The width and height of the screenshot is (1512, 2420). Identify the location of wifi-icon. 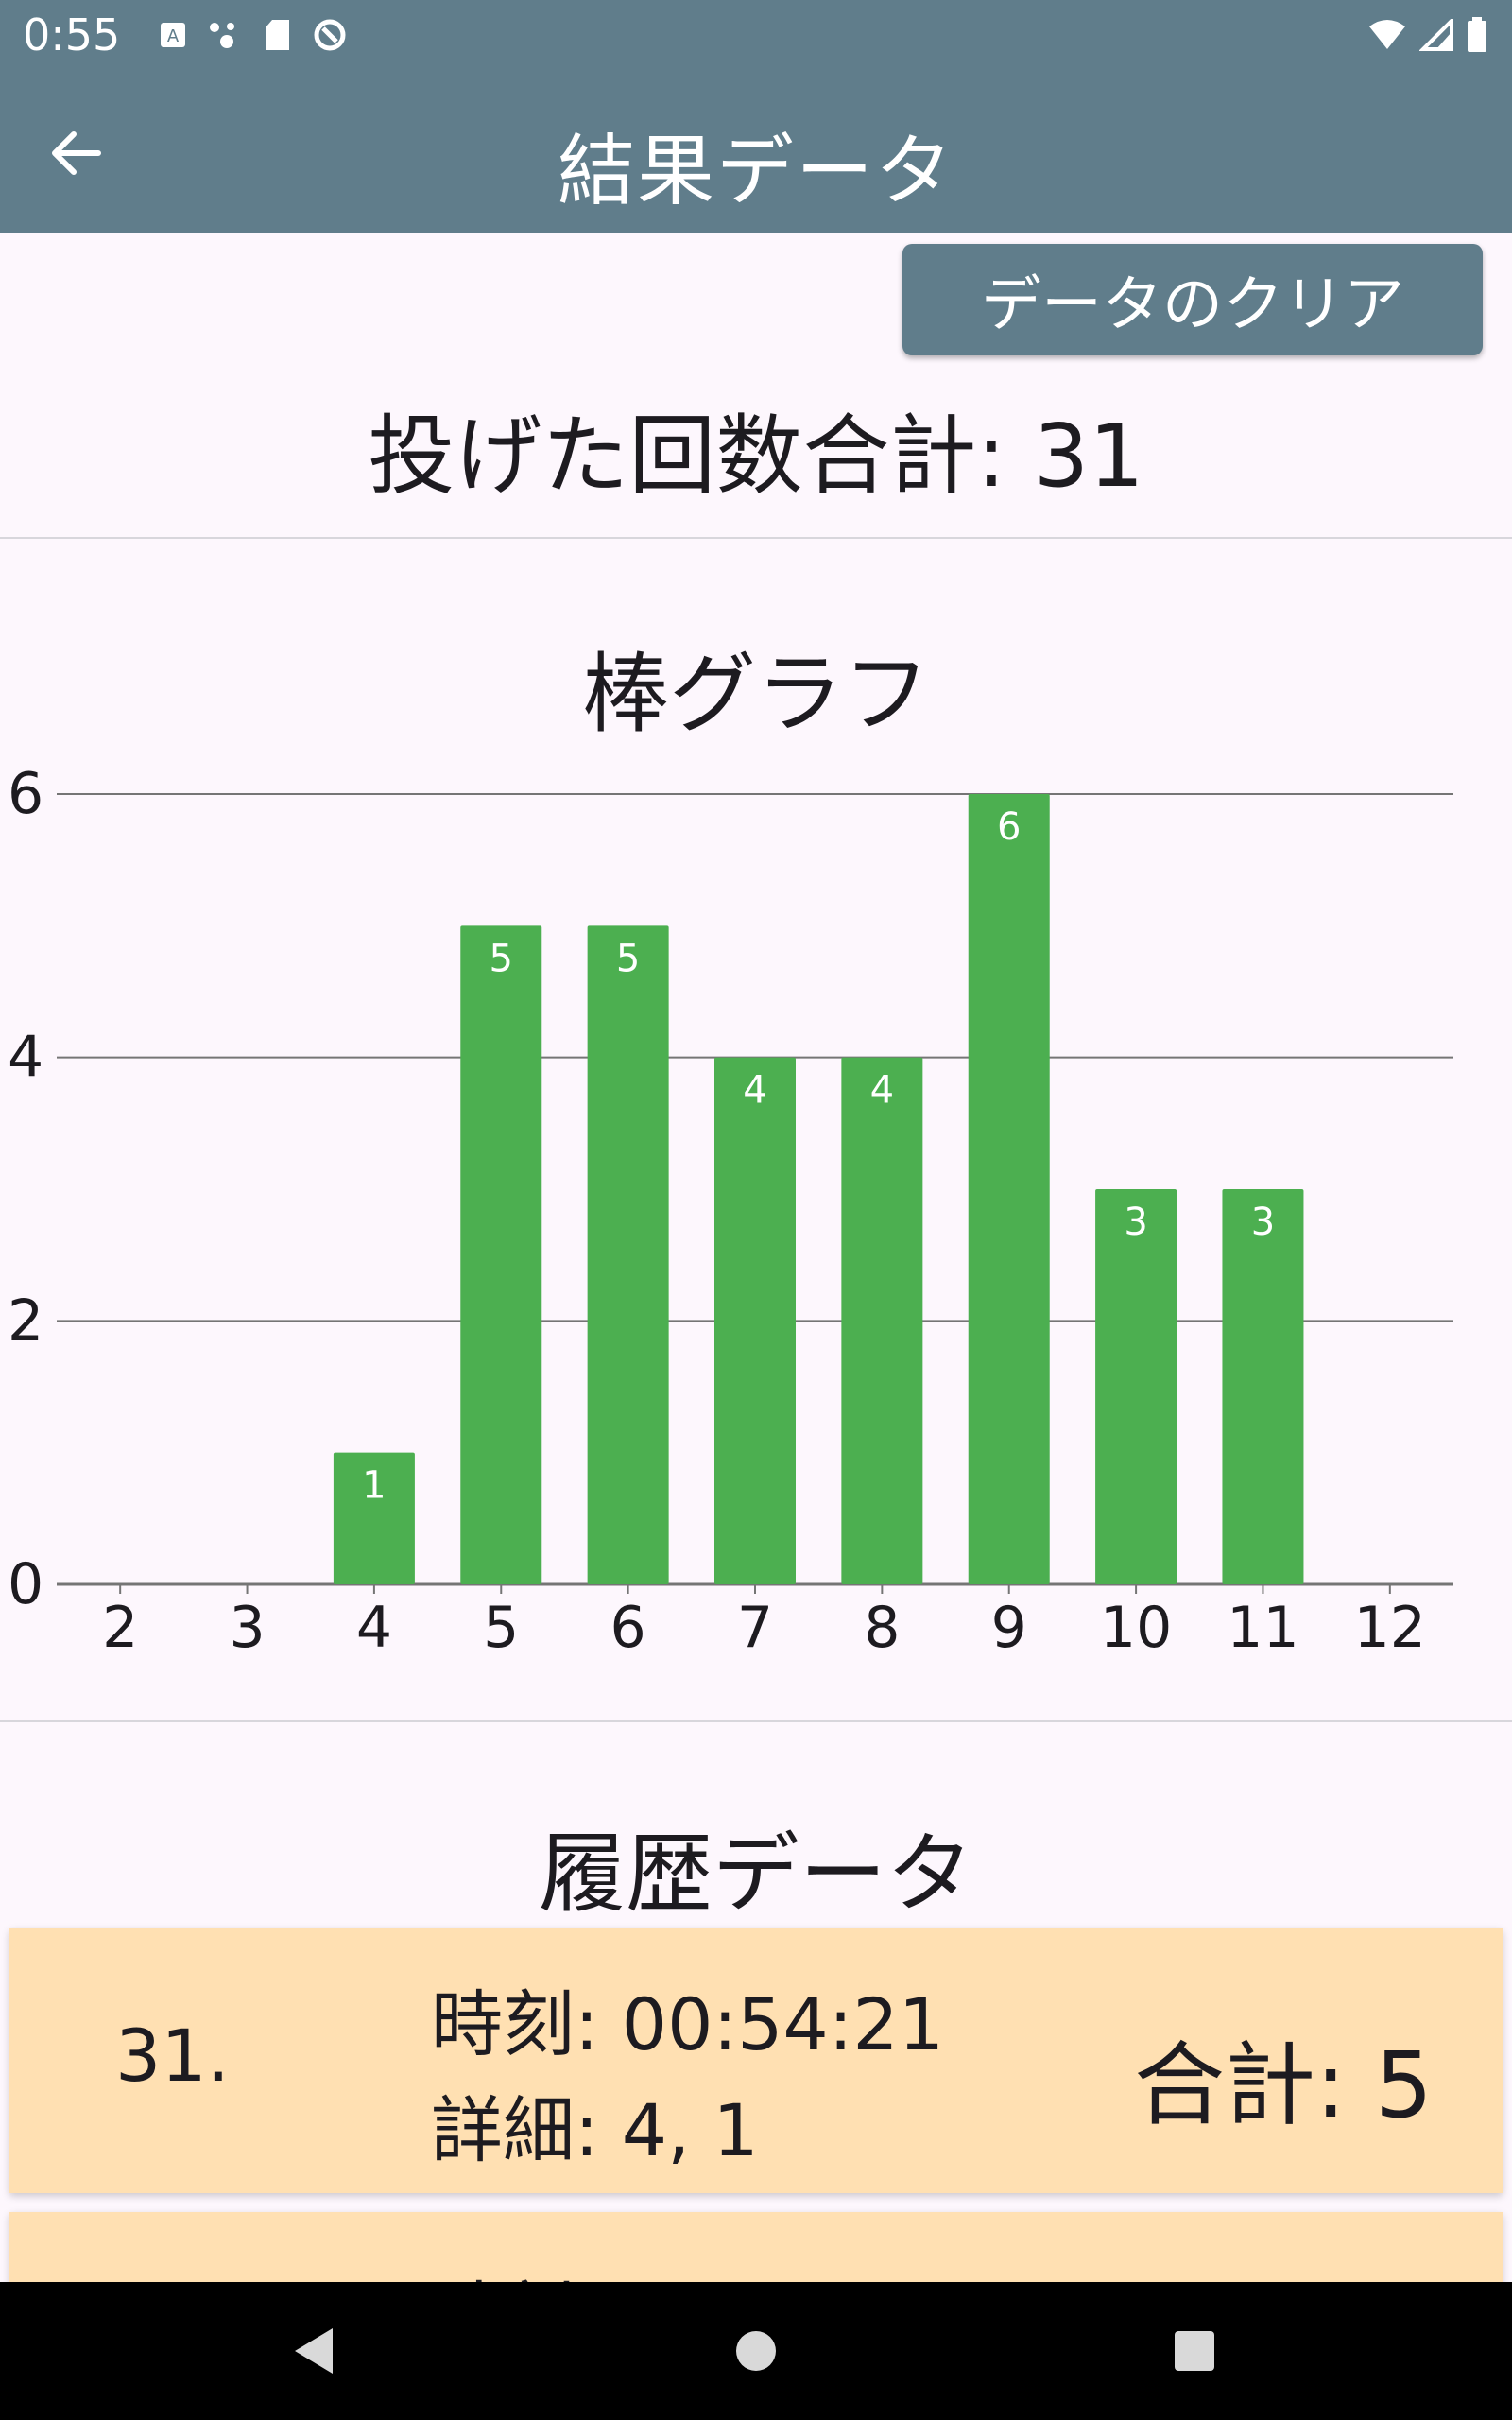
(1387, 34).